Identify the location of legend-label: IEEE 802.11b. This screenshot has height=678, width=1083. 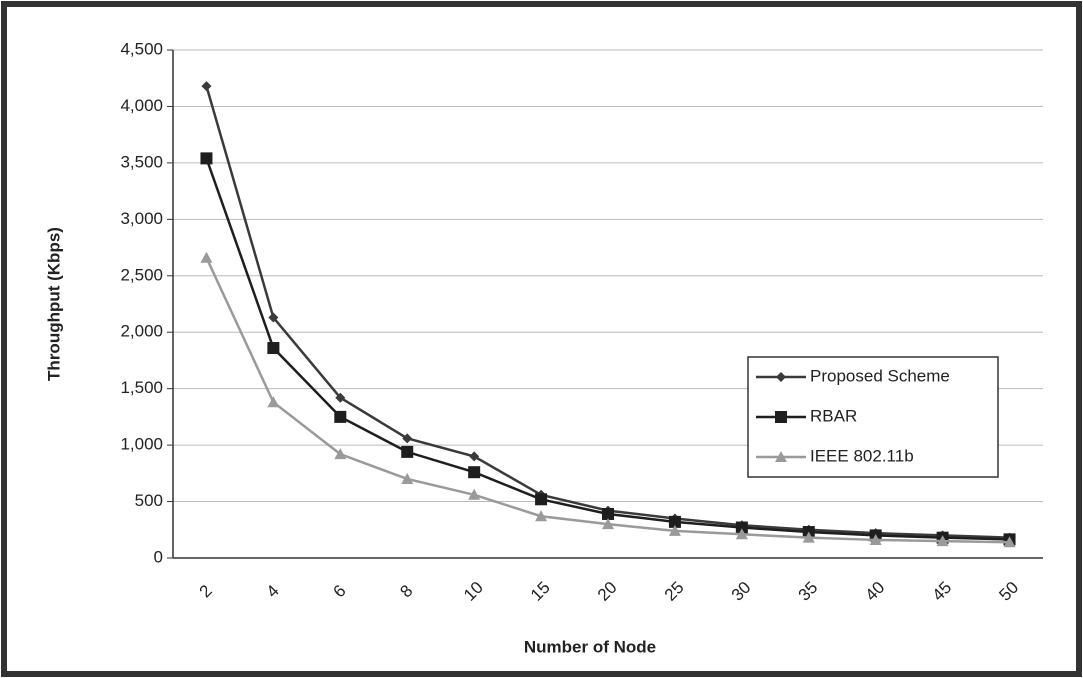
(862, 455).